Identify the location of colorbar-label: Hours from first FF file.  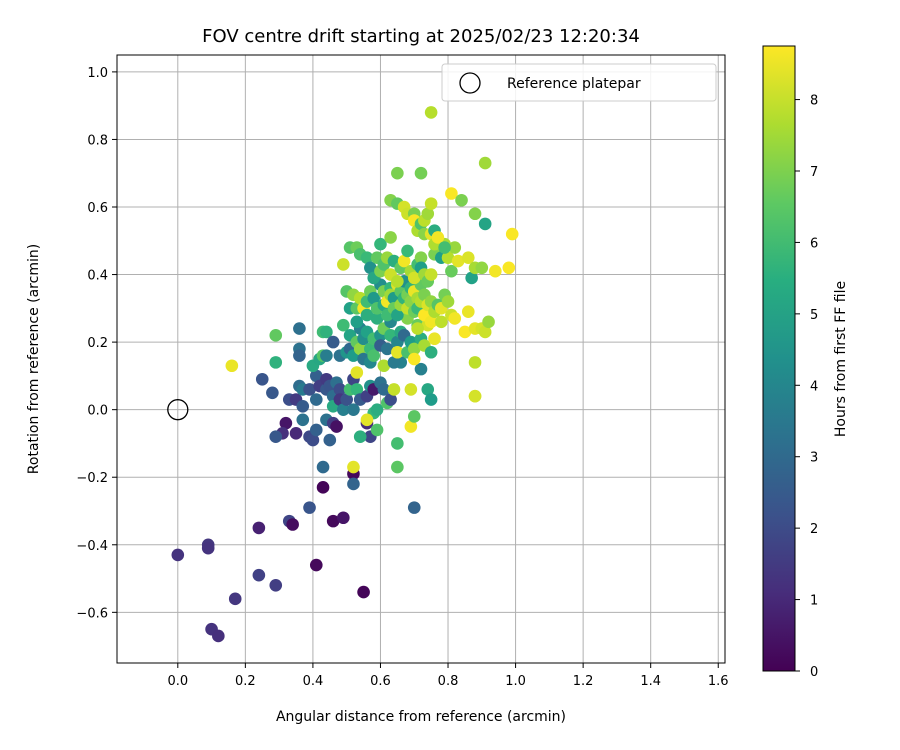
(841, 359).